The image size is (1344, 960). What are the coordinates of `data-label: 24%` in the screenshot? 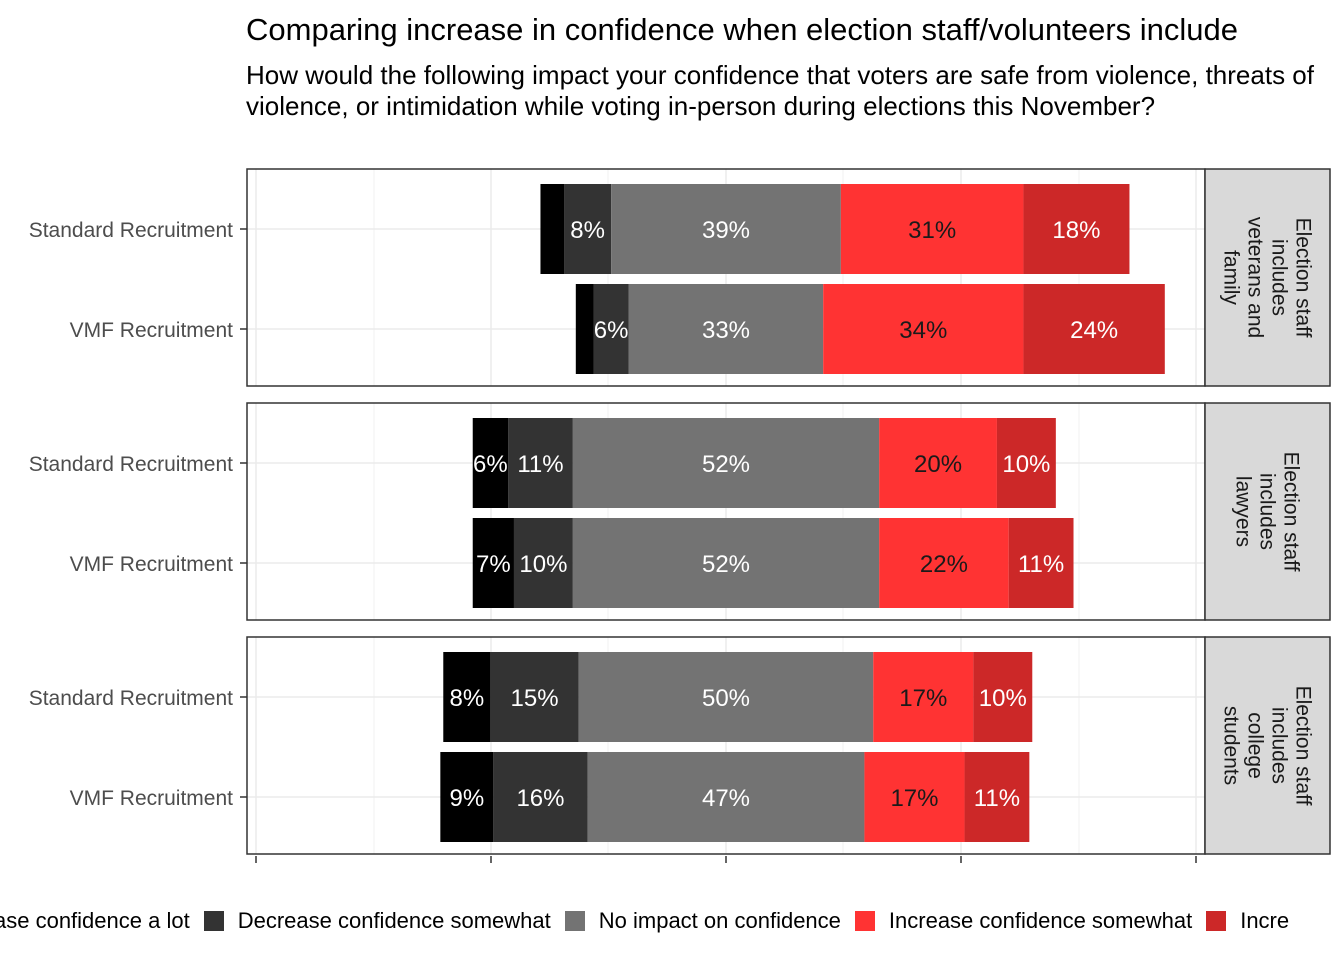 It's located at (1094, 330).